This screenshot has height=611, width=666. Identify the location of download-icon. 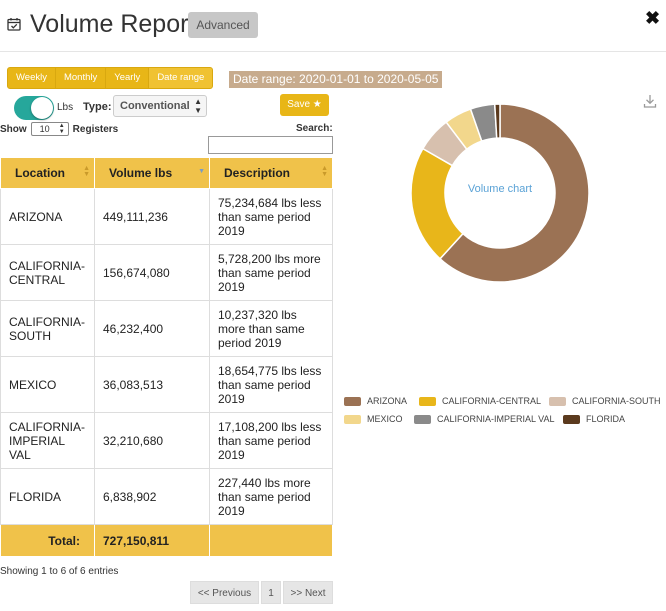
(650, 101).